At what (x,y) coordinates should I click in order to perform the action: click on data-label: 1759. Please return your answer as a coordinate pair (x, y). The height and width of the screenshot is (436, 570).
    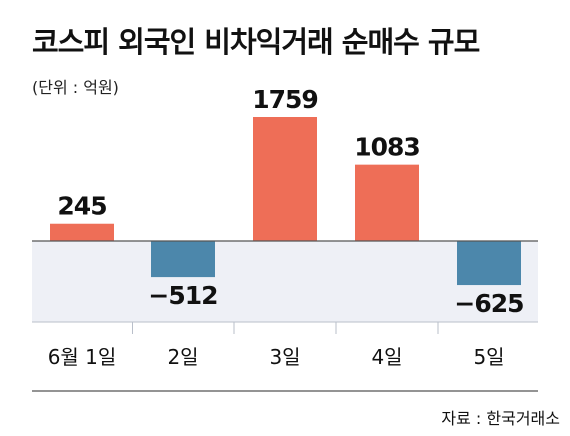
    Looking at the image, I should click on (285, 99).